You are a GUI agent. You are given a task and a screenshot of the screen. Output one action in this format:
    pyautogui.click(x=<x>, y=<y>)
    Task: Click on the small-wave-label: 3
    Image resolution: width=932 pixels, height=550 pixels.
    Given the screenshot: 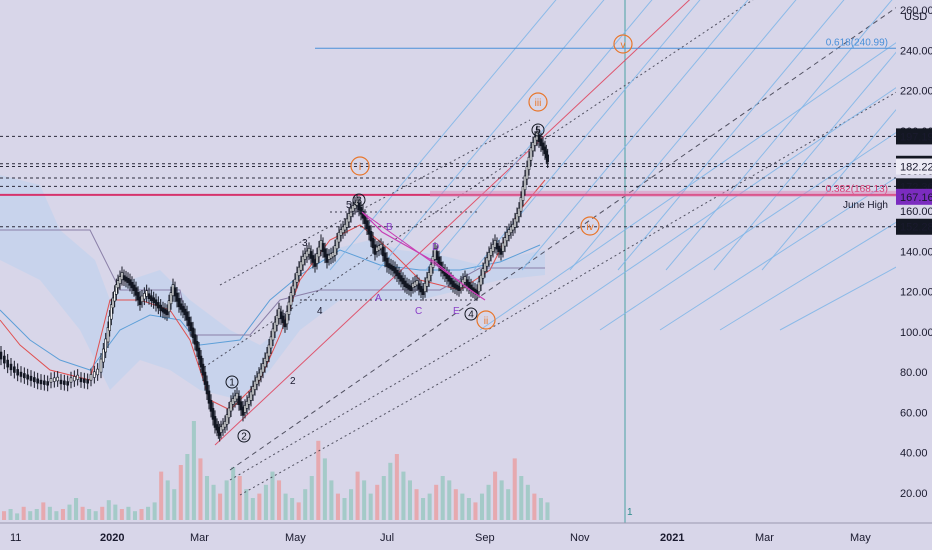 What is the action you would take?
    pyautogui.click(x=305, y=243)
    